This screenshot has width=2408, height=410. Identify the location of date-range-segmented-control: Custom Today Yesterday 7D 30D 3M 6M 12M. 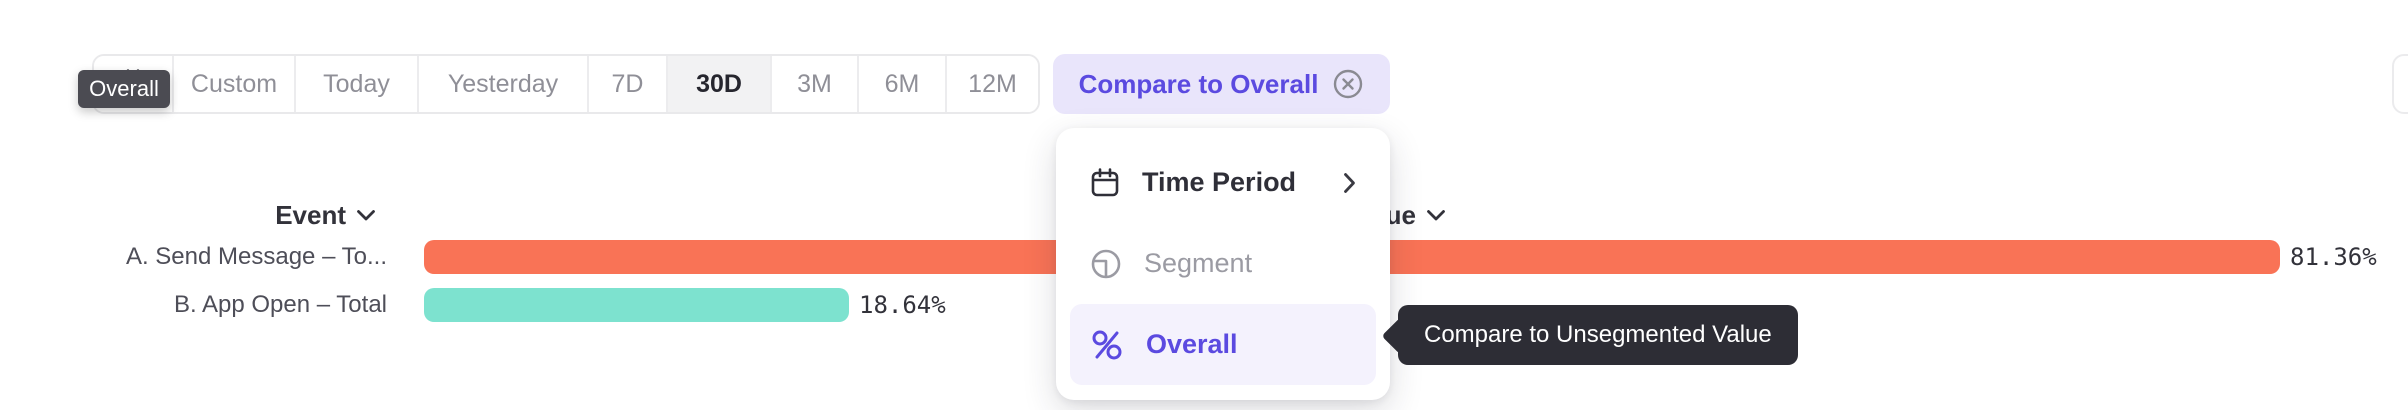
(566, 84).